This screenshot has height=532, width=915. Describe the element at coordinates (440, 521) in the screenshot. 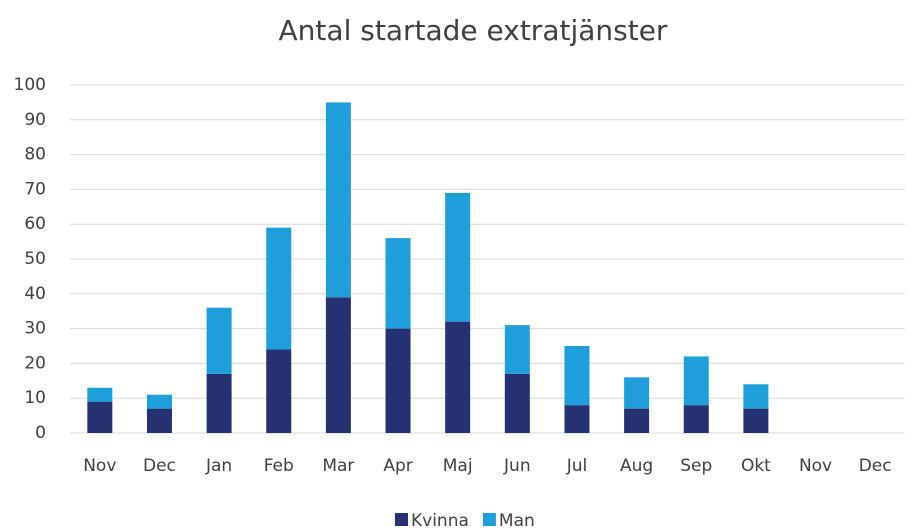

I see `legend-label: Kvinna` at that location.